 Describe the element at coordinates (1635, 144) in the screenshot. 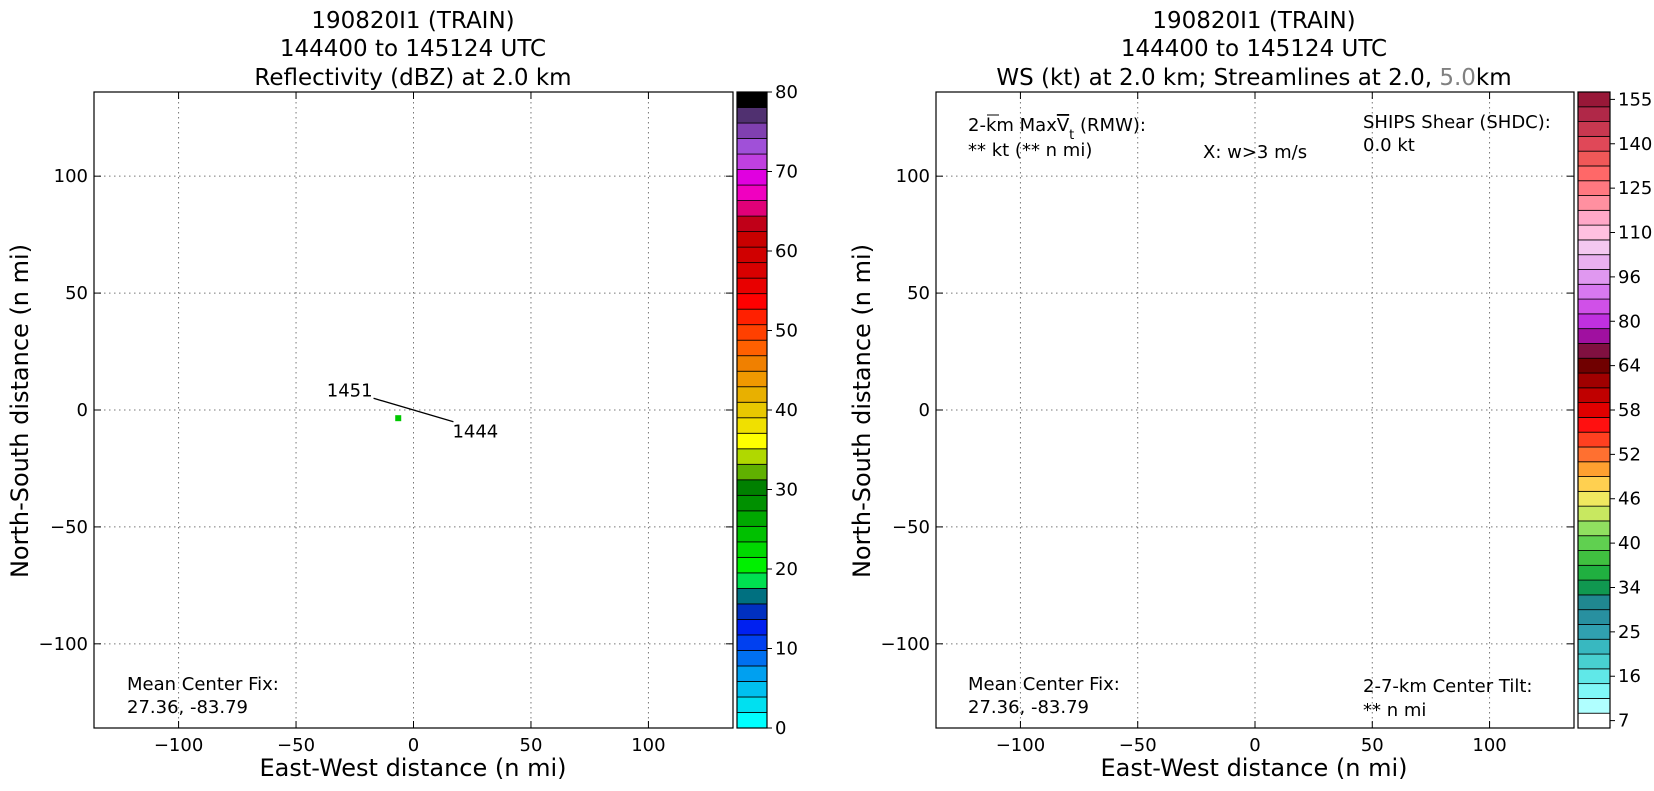

I see `right-colorbar-tick-label: 140` at that location.